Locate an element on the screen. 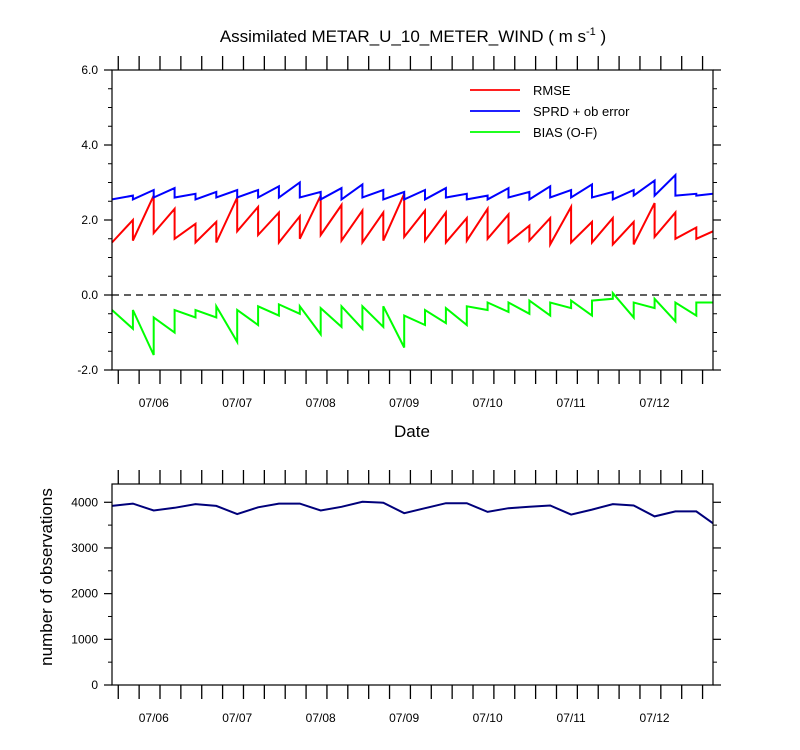 The height and width of the screenshot is (750, 800). title-superscript: -1 is located at coordinates (591, 32).